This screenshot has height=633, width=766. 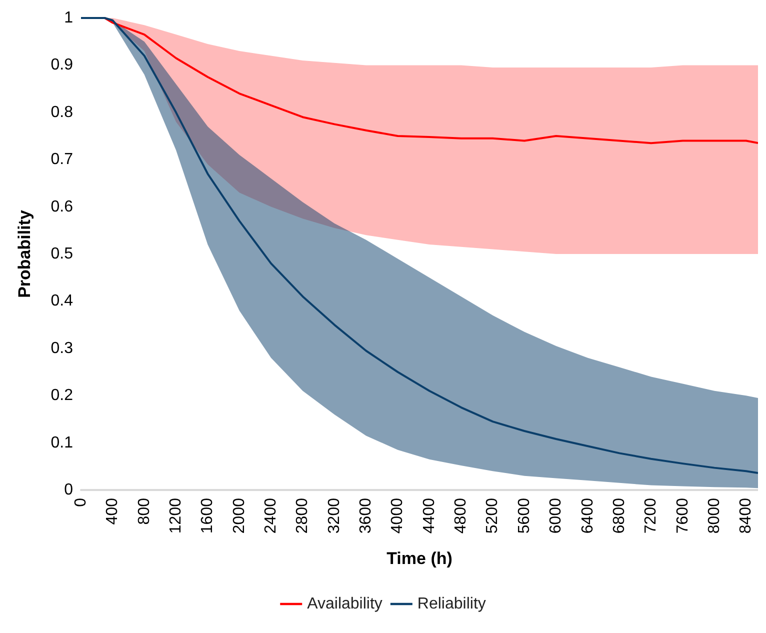 What do you see at coordinates (714, 516) in the screenshot?
I see `x-tick-label: 8000` at bounding box center [714, 516].